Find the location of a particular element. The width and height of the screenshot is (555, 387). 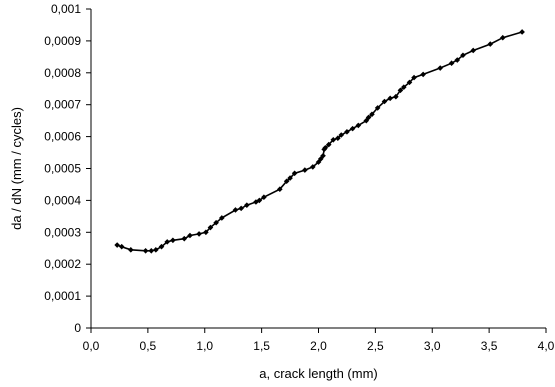

x-tick-label: 0,0 is located at coordinates (91, 346).